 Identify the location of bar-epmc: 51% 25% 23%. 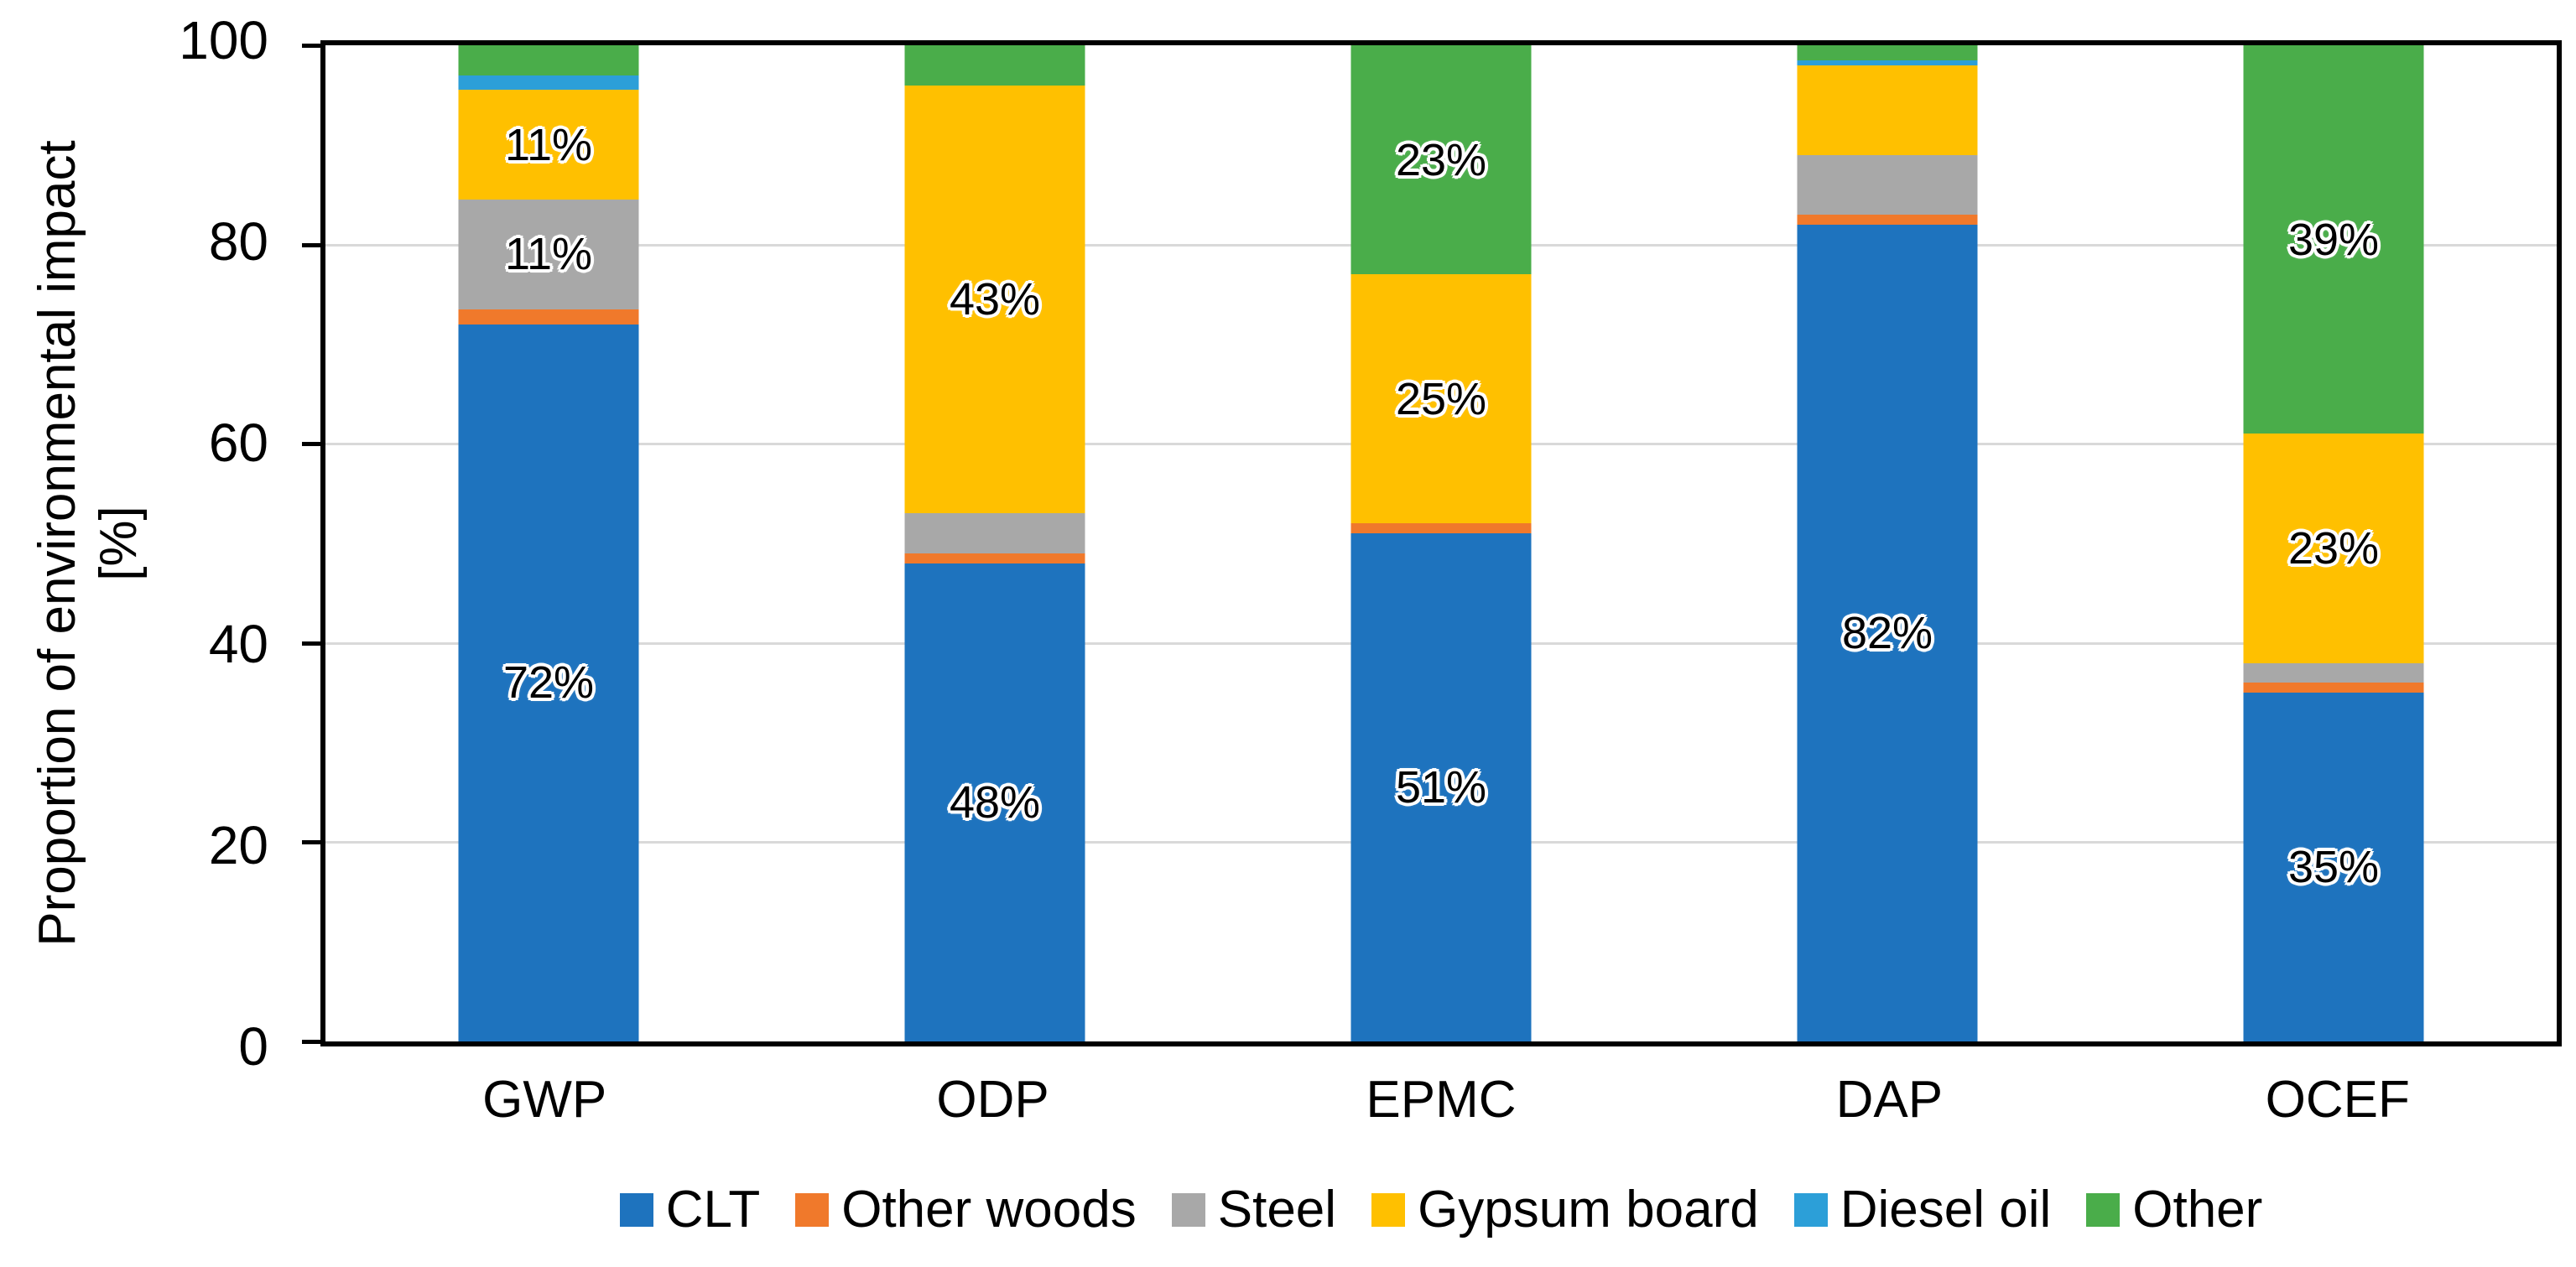
(1441, 543).